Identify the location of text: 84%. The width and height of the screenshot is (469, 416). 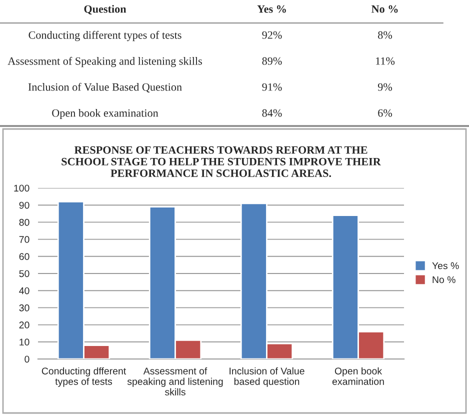
(272, 113).